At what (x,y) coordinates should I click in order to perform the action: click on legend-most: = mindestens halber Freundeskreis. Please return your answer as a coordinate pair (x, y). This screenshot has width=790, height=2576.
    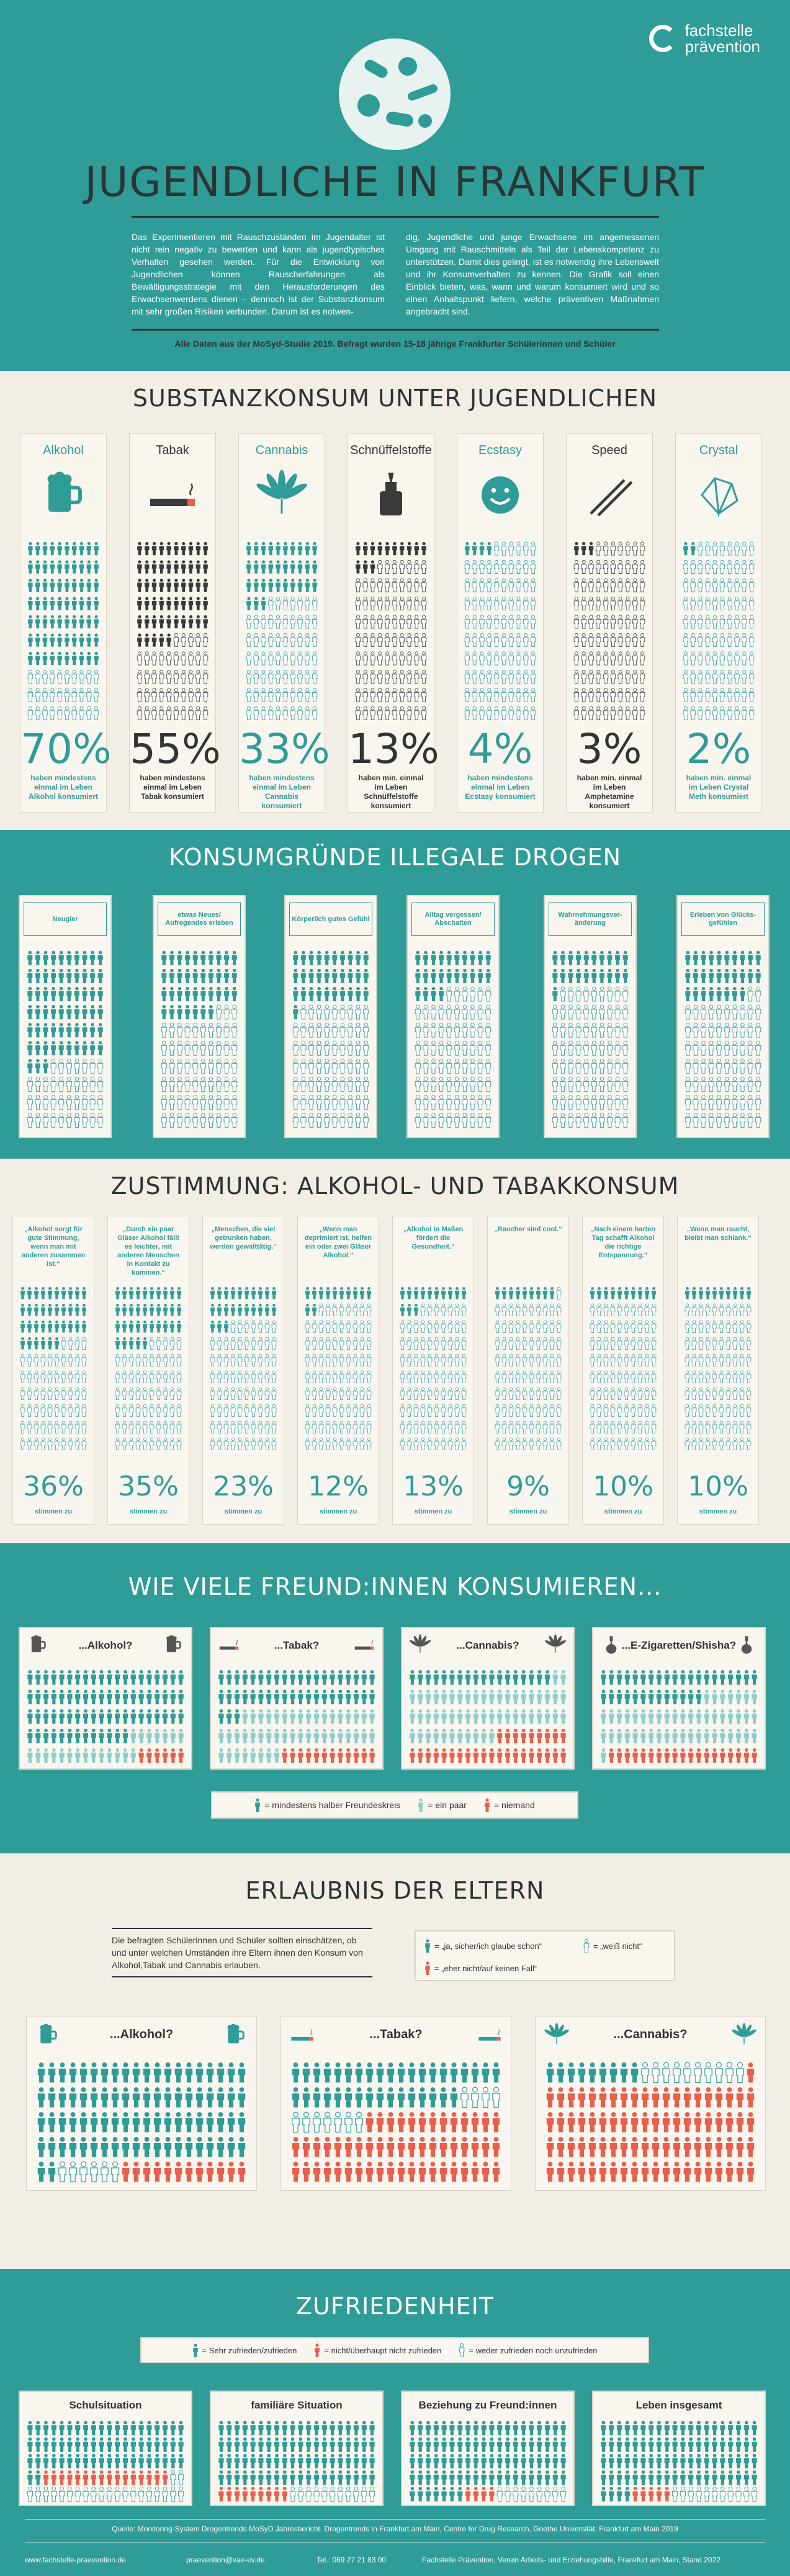
    Looking at the image, I should click on (332, 1805).